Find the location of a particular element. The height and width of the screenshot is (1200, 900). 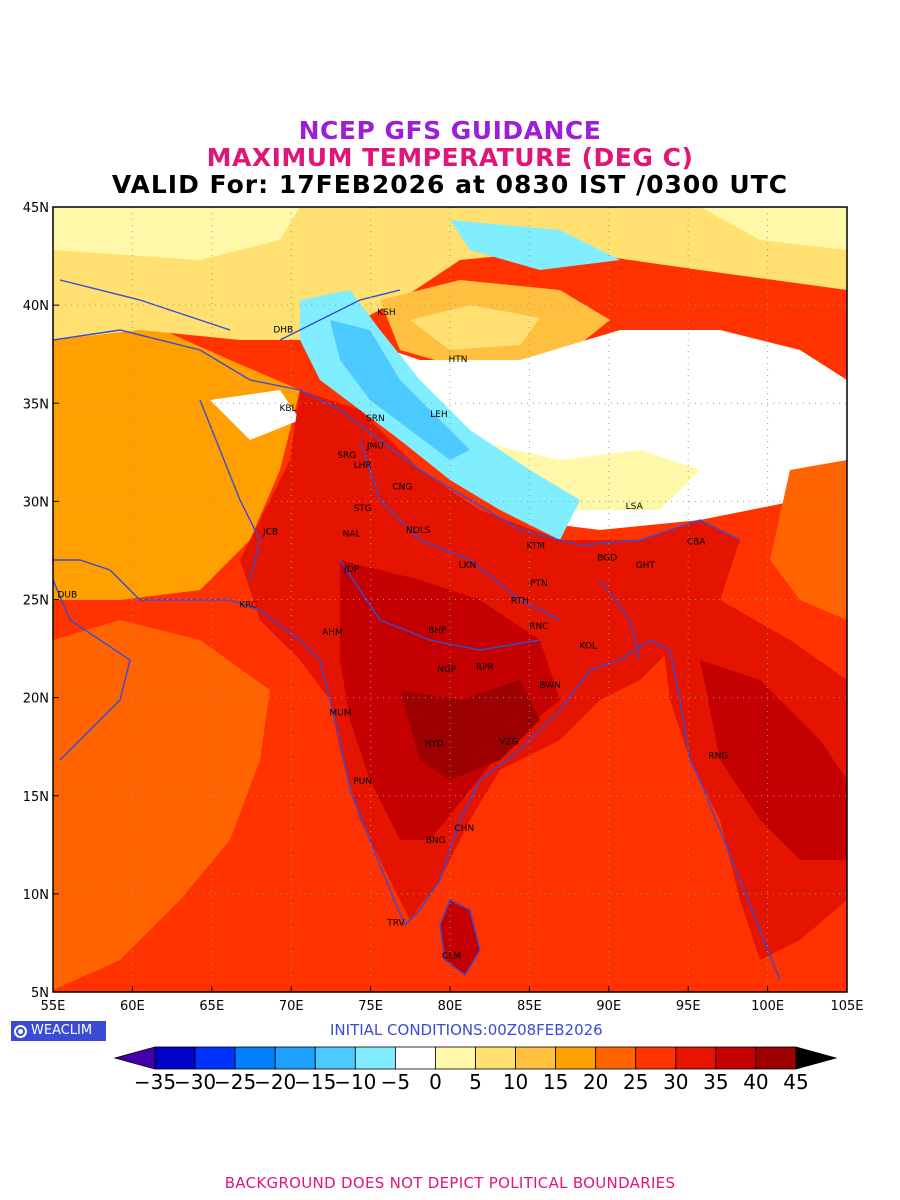

city-label-dhb: DHB is located at coordinates (283, 331).